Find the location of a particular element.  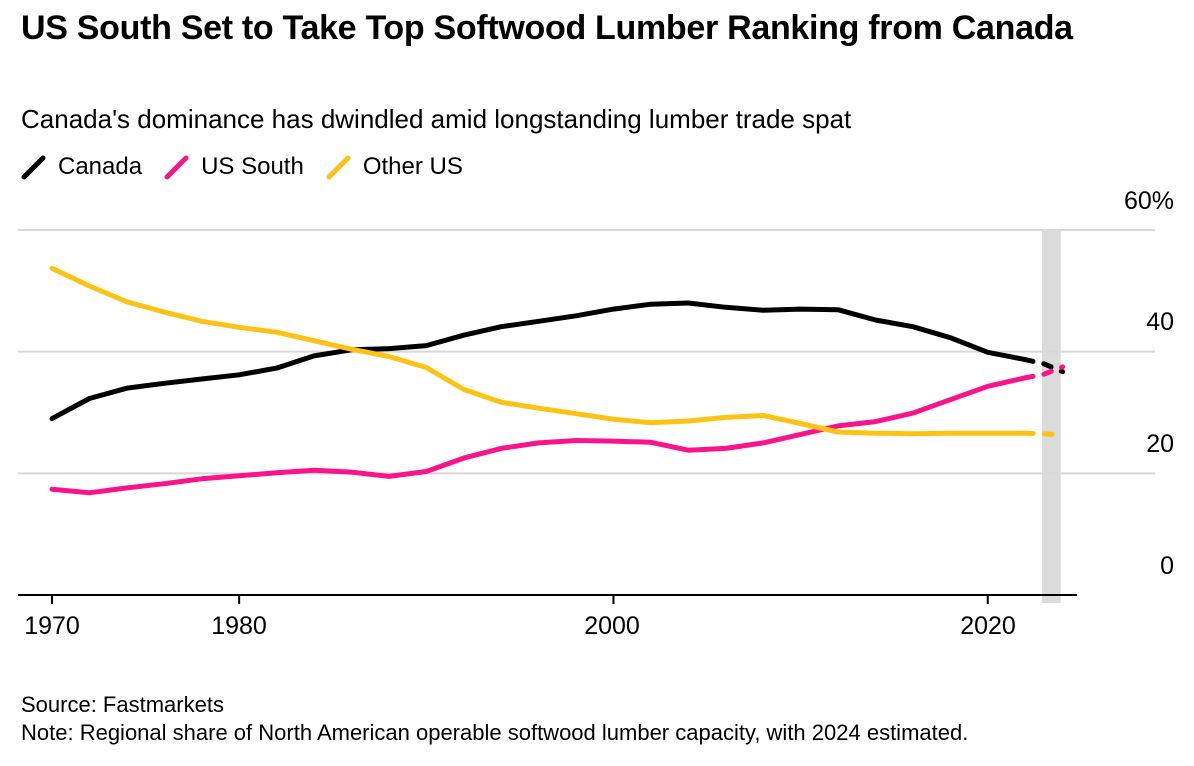

y-axis-tick-label-20: 20 is located at coordinates (1160, 444).